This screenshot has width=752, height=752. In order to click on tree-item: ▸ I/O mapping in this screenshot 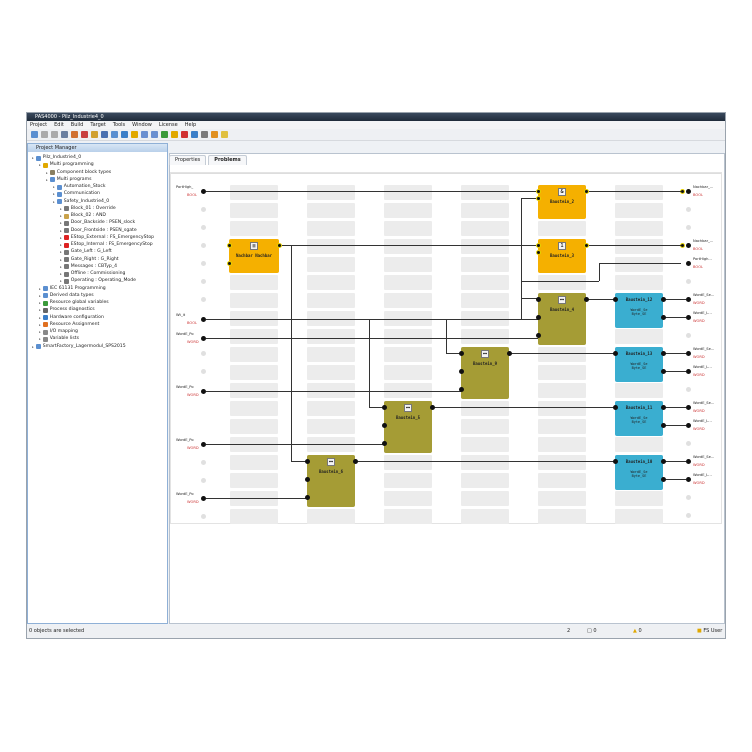, I will do `click(58, 332)`.